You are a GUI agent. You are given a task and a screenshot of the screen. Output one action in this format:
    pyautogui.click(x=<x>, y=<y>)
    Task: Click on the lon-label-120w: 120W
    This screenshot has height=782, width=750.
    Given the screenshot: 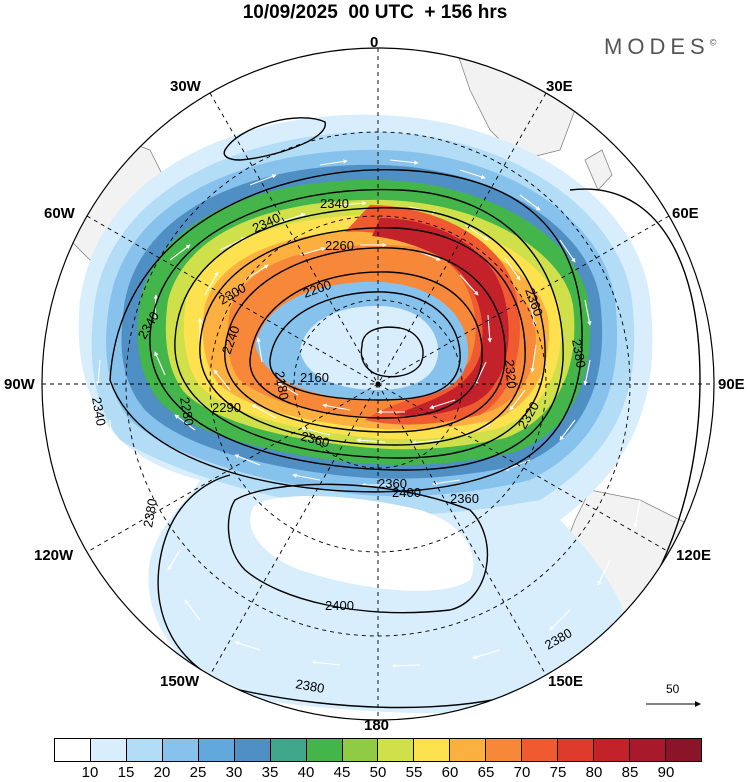 What is the action you would take?
    pyautogui.click(x=54, y=555)
    